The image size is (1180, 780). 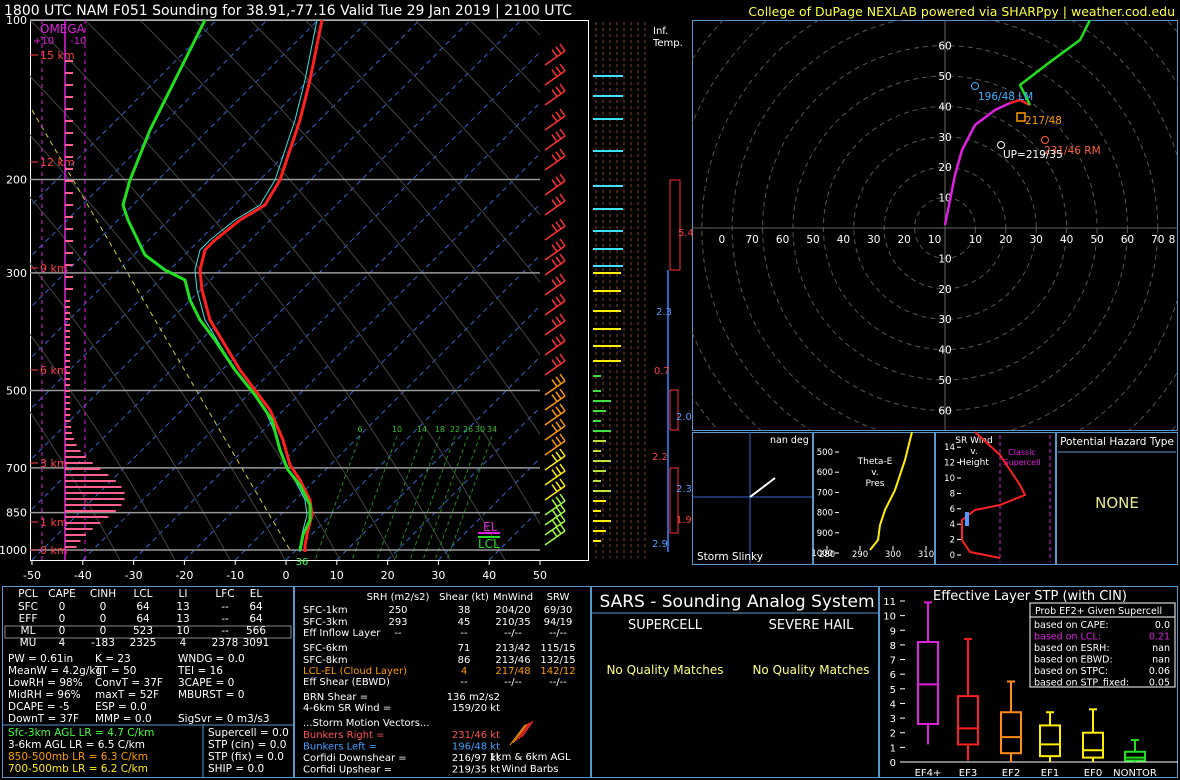 What do you see at coordinates (76, 745) in the screenshot?
I see `lapse-rate: 3-6km AGL LR = 6.5 C/km` at bounding box center [76, 745].